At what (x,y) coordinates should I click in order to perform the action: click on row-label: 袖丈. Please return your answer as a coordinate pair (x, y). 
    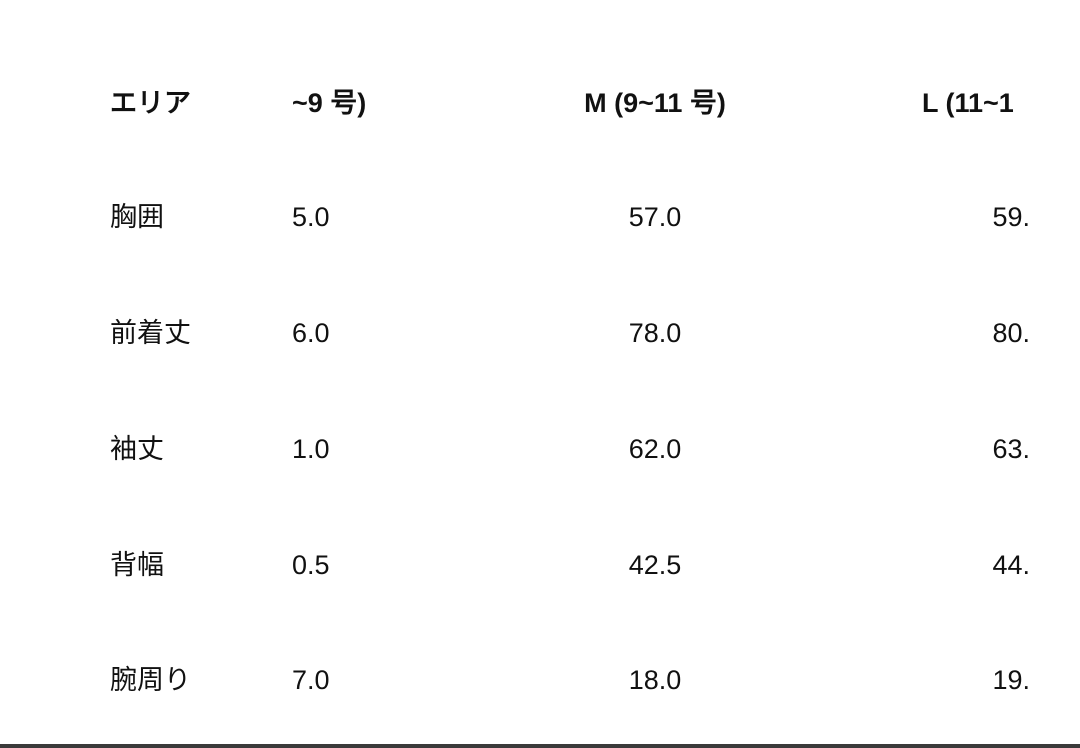
    Looking at the image, I should click on (137, 449).